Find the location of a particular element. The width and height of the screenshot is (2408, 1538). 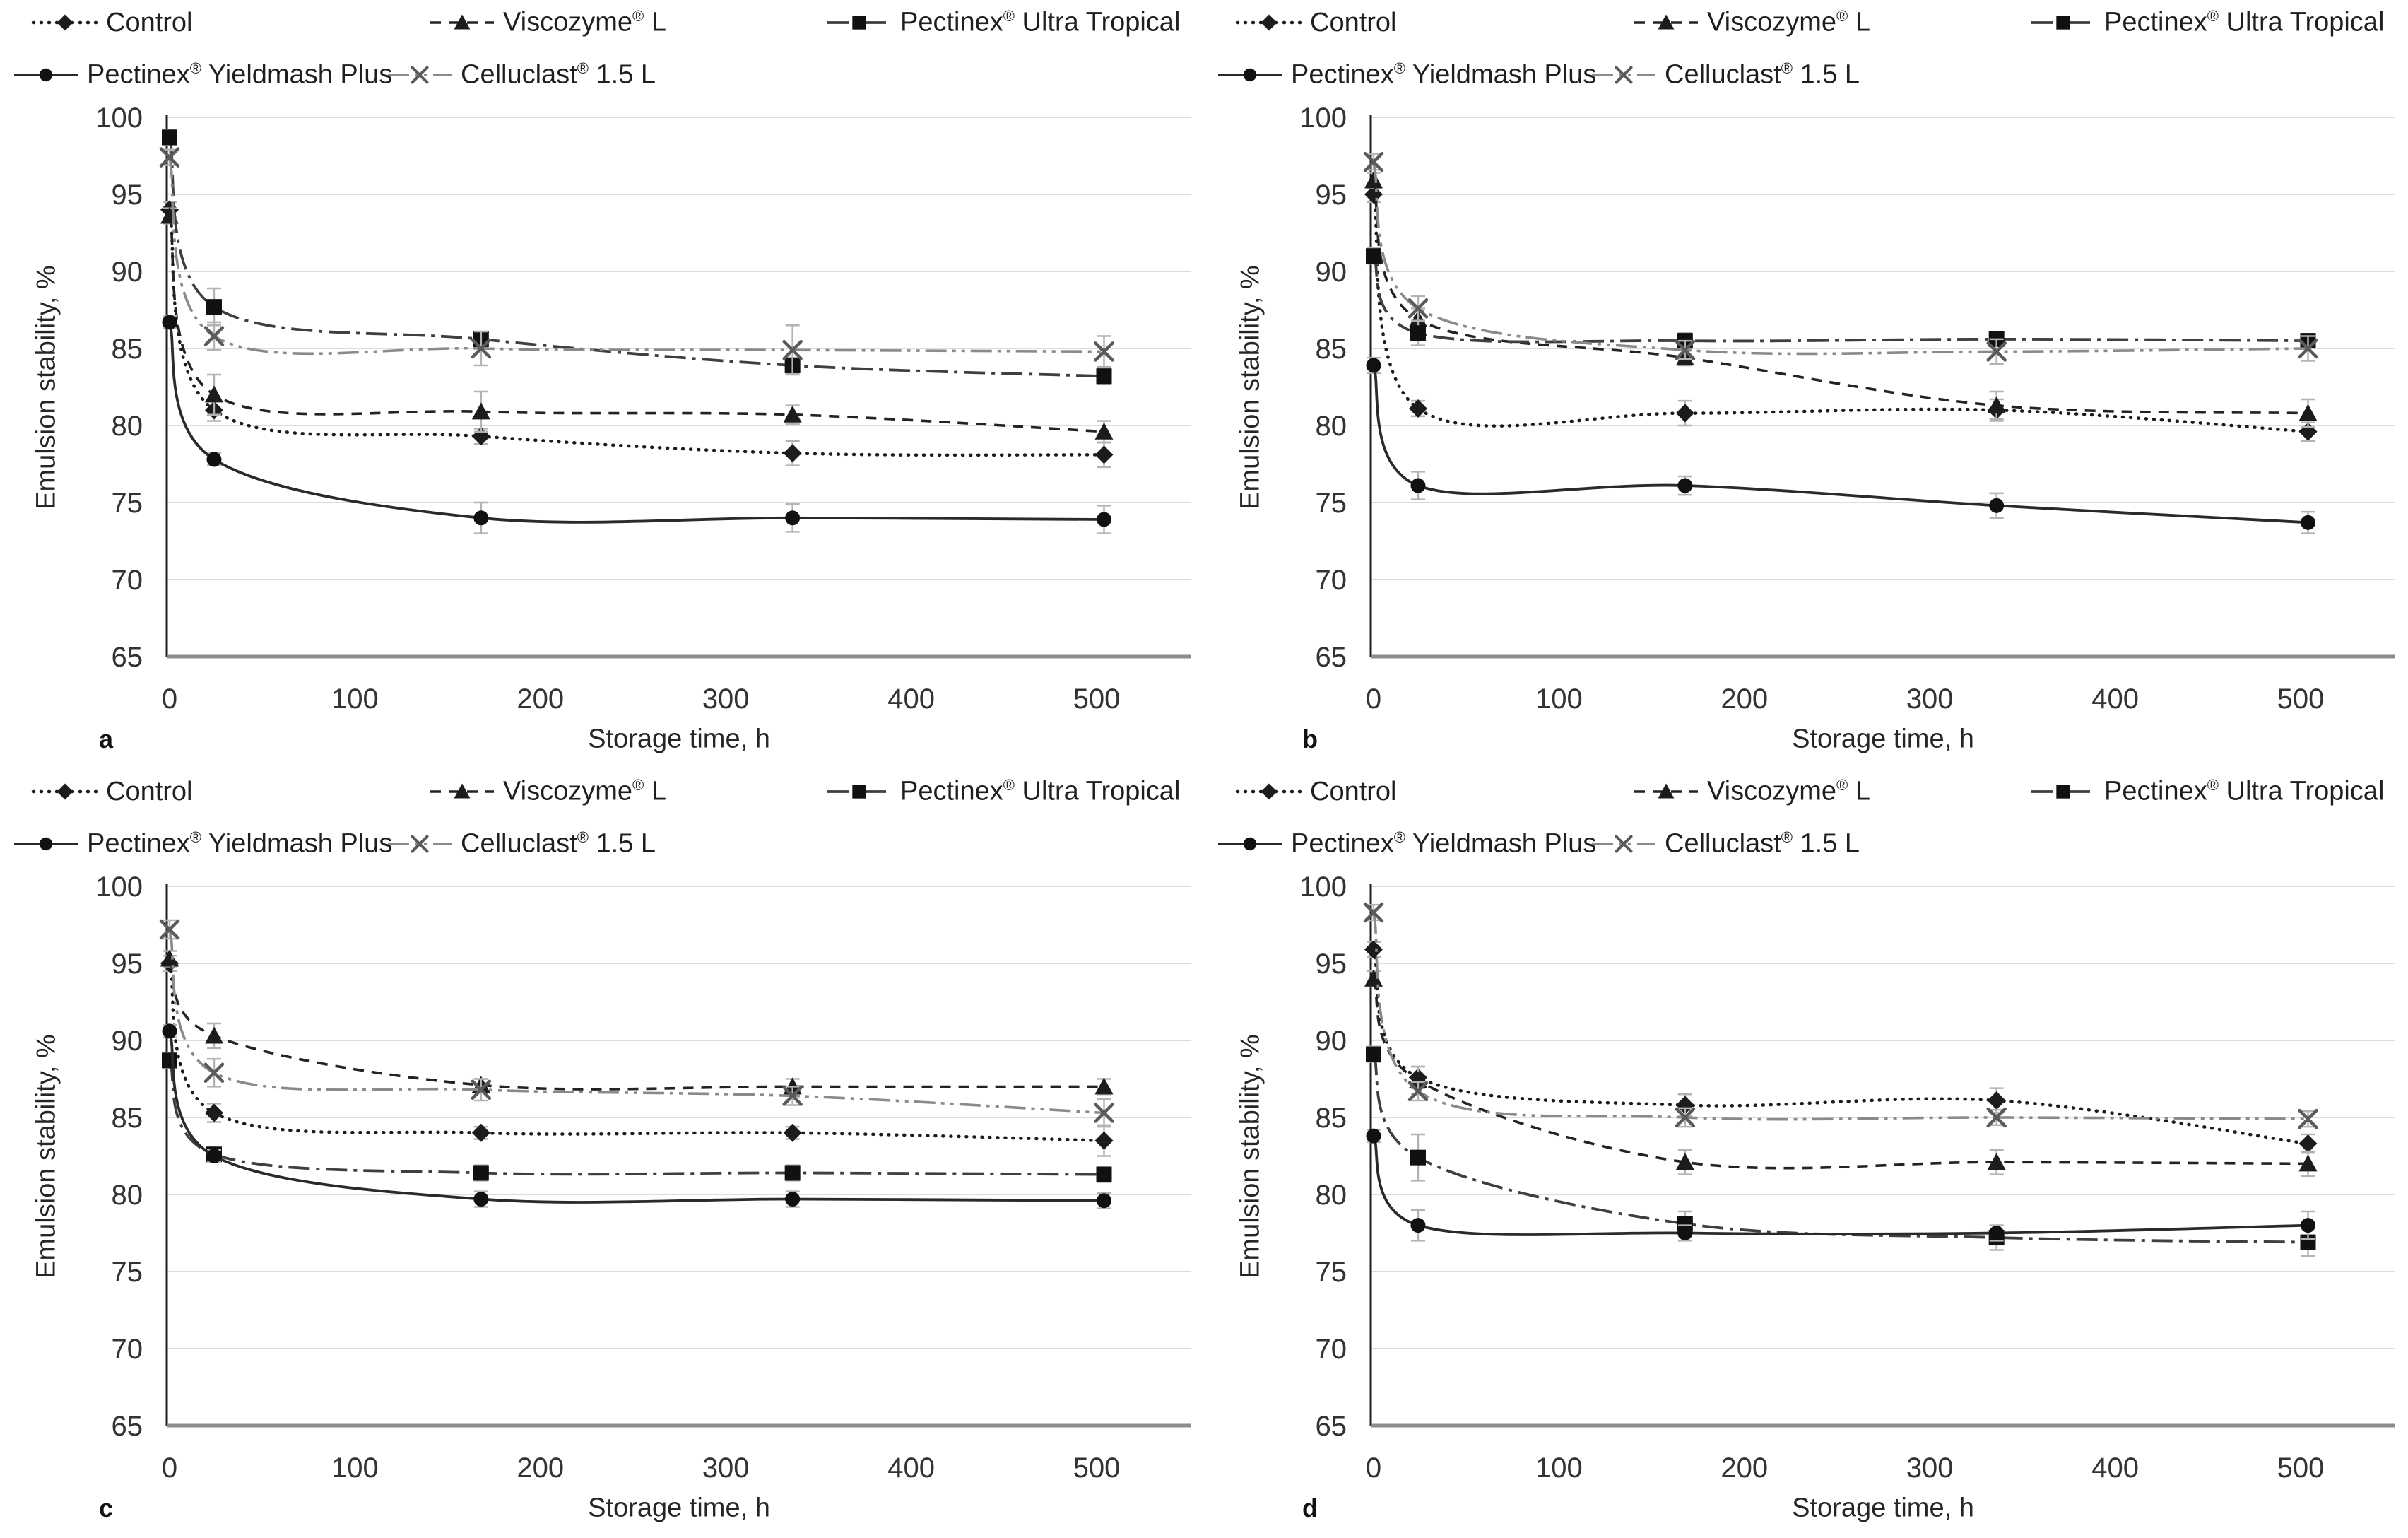

series-triangle is located at coordinates (637, 1022).